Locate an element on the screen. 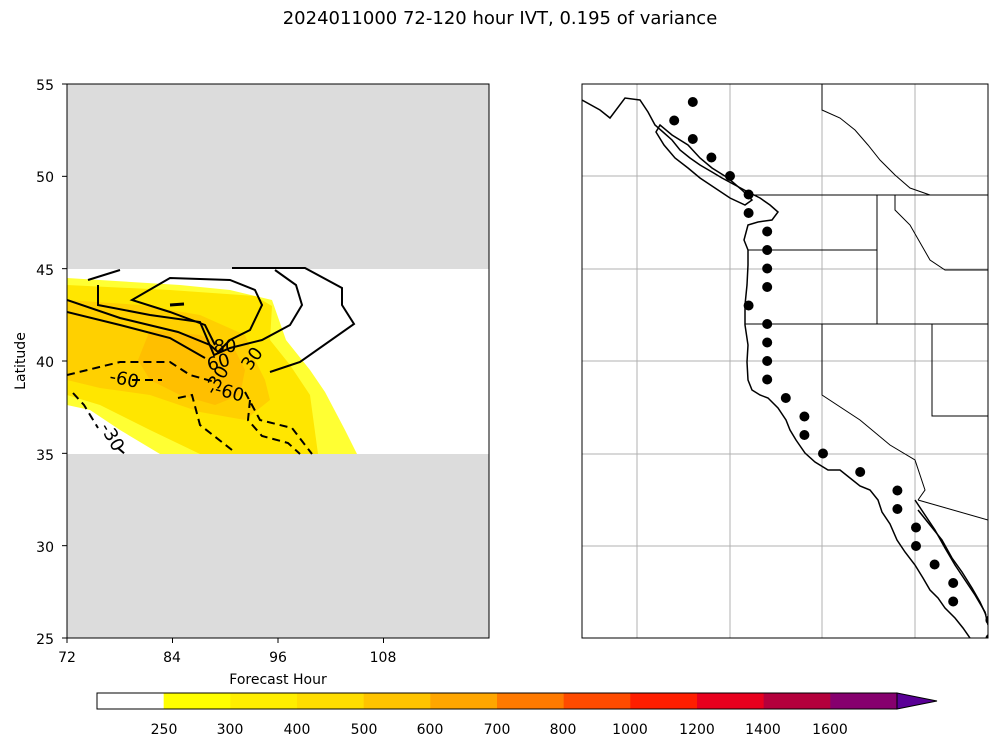 The height and width of the screenshot is (749, 1000). y-tick-labels: 25 30 35 40 45 50 55 is located at coordinates (45, 363).